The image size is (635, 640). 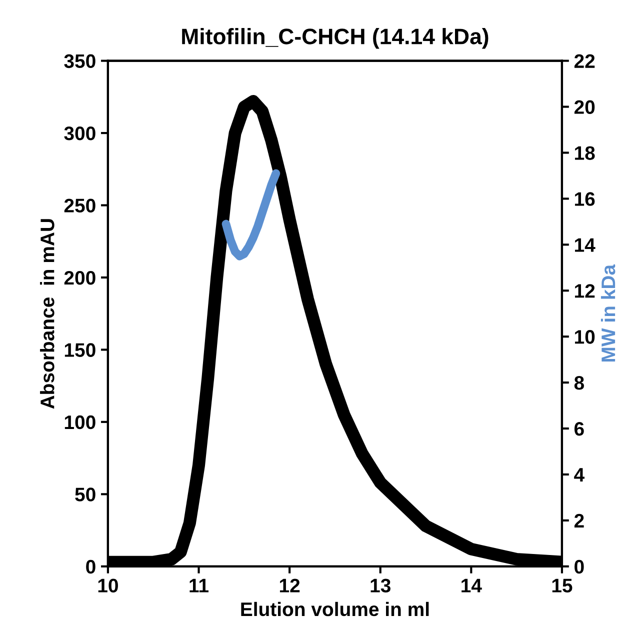 I want to click on x-tick-label: 11, so click(x=199, y=585).